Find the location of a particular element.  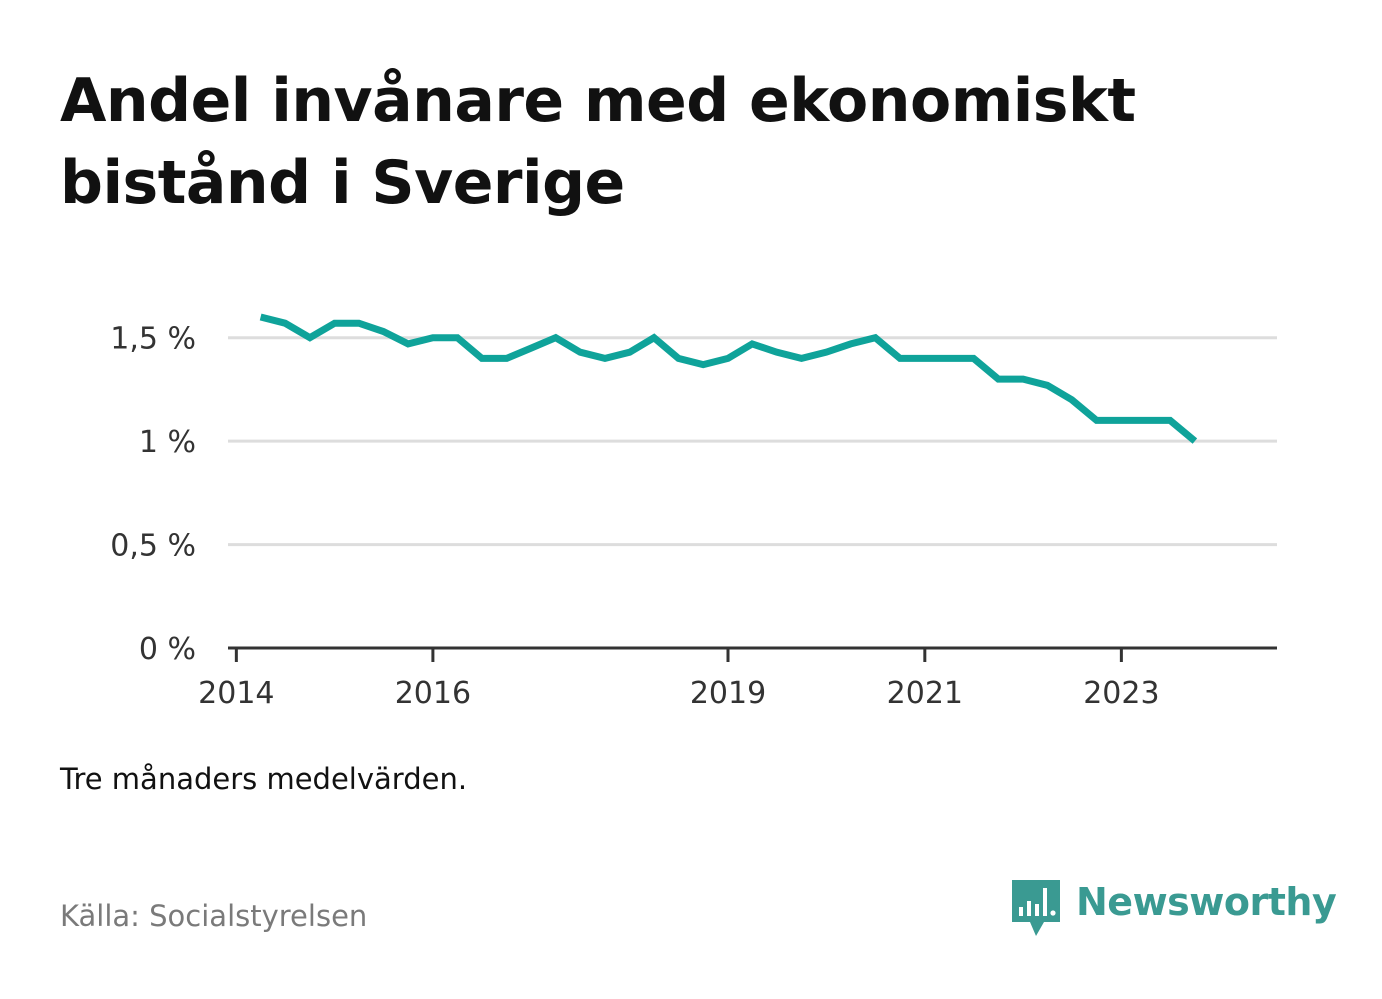

series-layer is located at coordinates (728, 378).